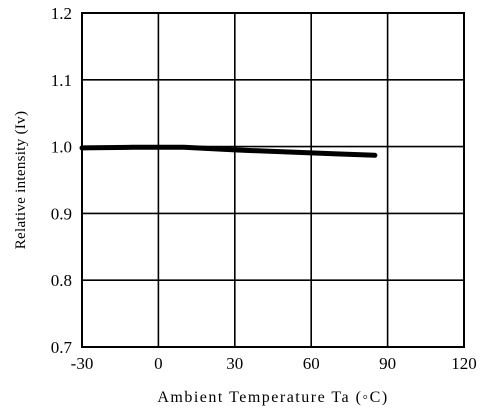 The image size is (487, 414). What do you see at coordinates (61, 147) in the screenshot?
I see `y-tick-label: 1.0` at bounding box center [61, 147].